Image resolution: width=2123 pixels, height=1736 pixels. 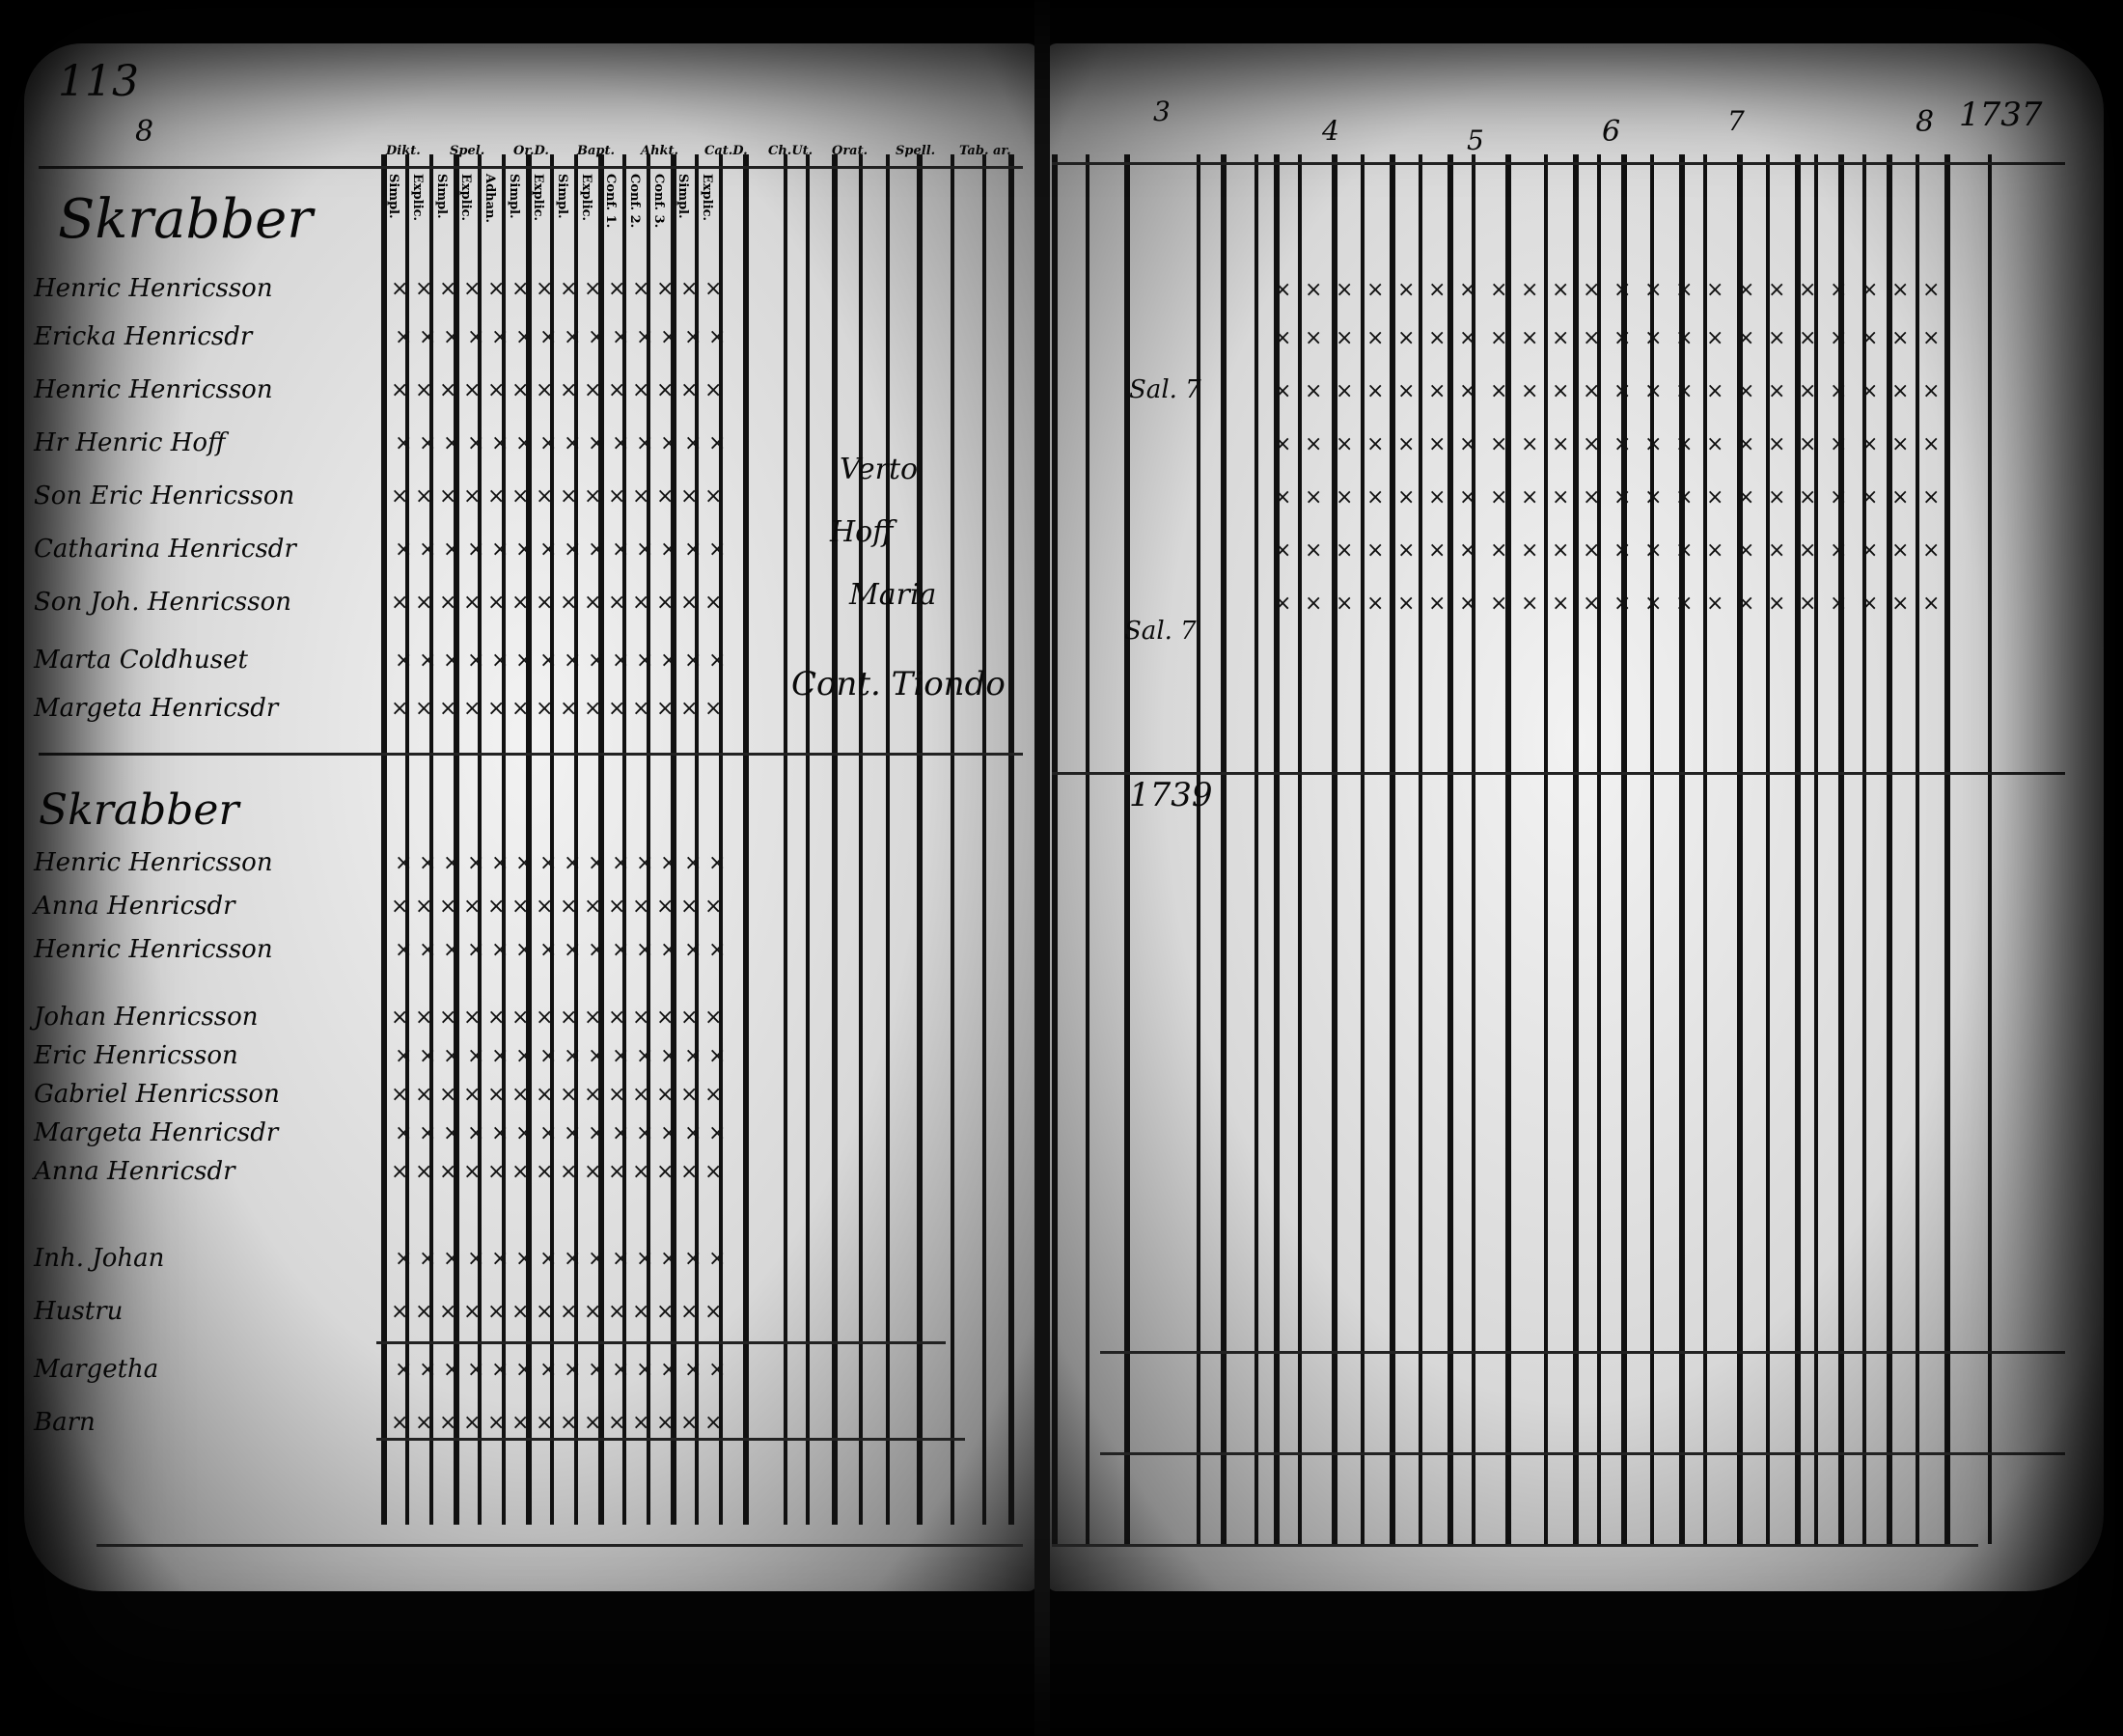 I want to click on section-heading-2: Skrabber, so click(x=139, y=810).